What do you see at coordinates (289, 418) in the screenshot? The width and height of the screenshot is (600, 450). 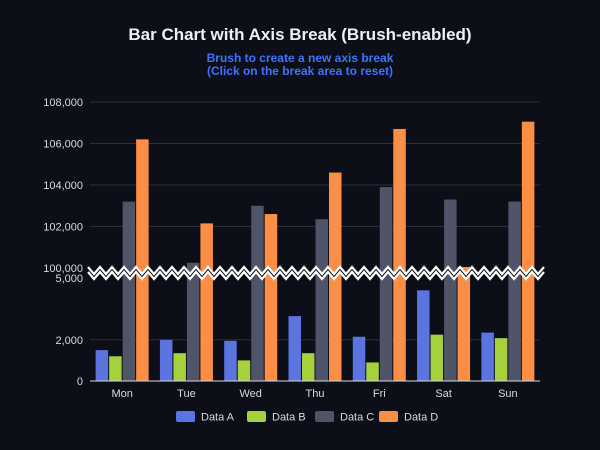 I see `legend-label: Data B` at bounding box center [289, 418].